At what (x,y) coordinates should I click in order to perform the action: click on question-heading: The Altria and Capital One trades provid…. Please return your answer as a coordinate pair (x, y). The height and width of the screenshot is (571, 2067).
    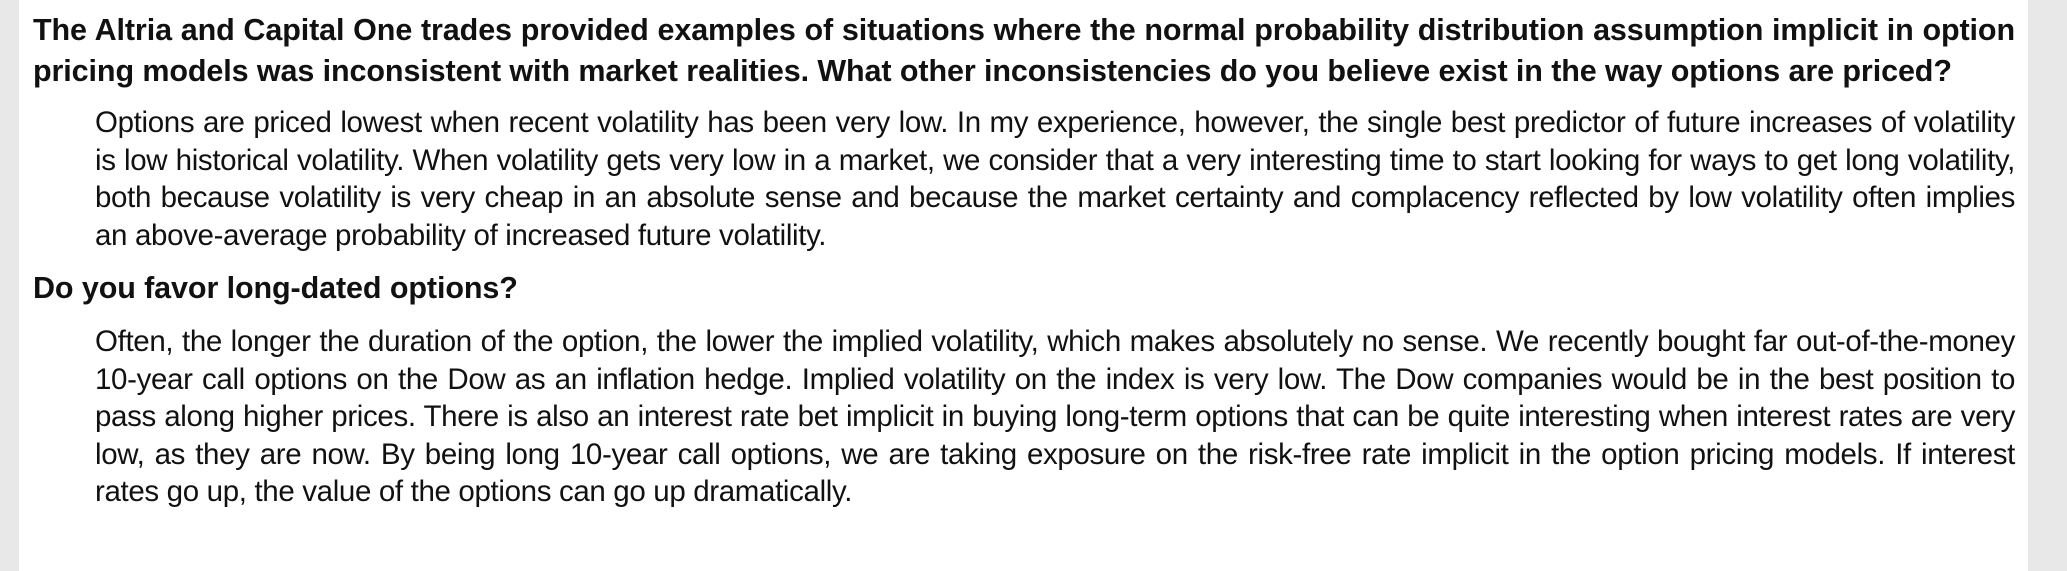
    Looking at the image, I should click on (1024, 50).